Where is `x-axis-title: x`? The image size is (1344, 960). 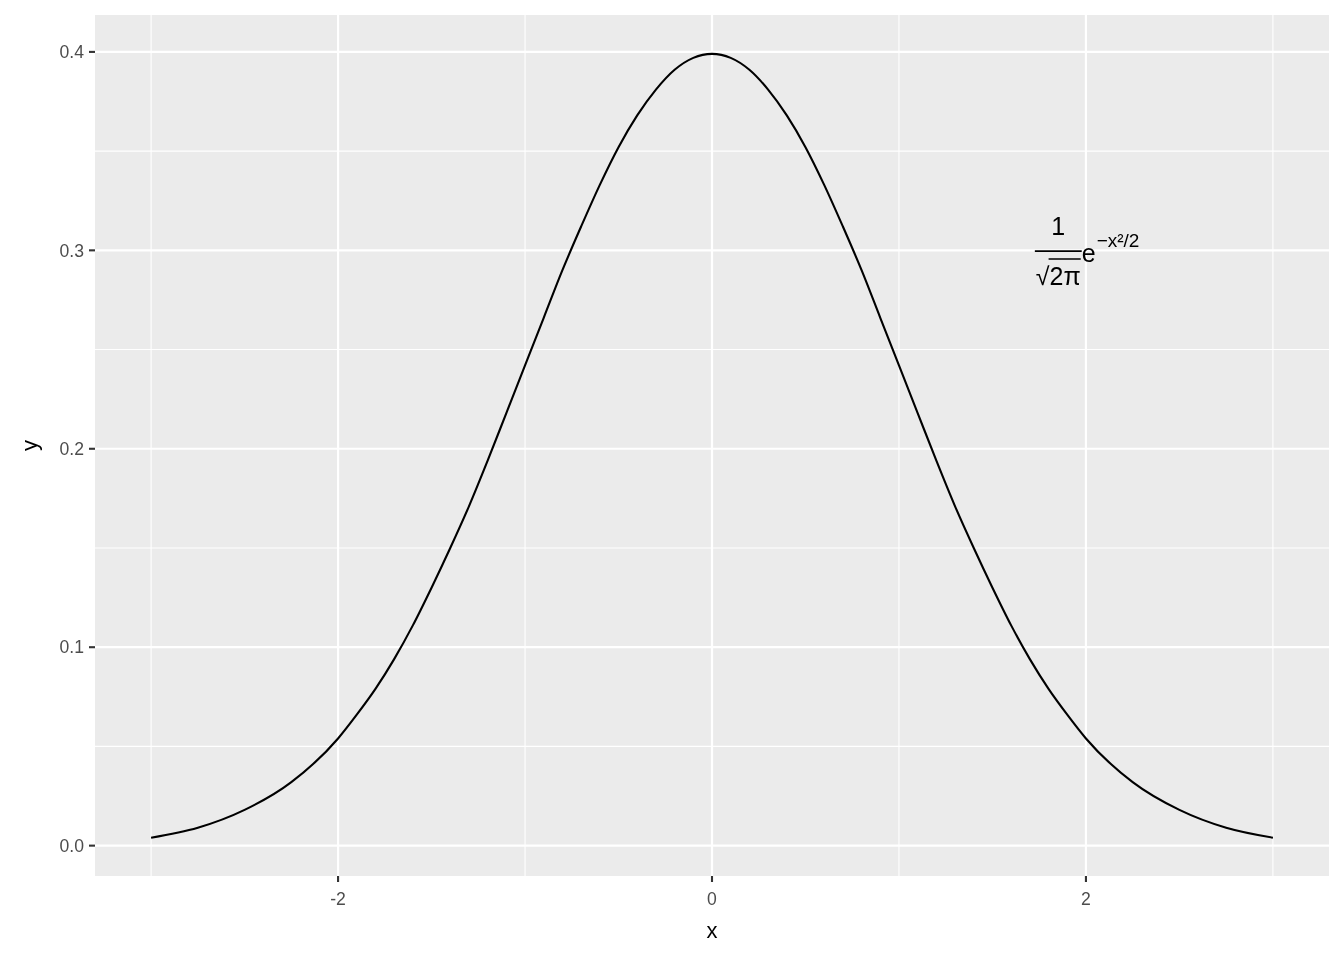
x-axis-title: x is located at coordinates (712, 930).